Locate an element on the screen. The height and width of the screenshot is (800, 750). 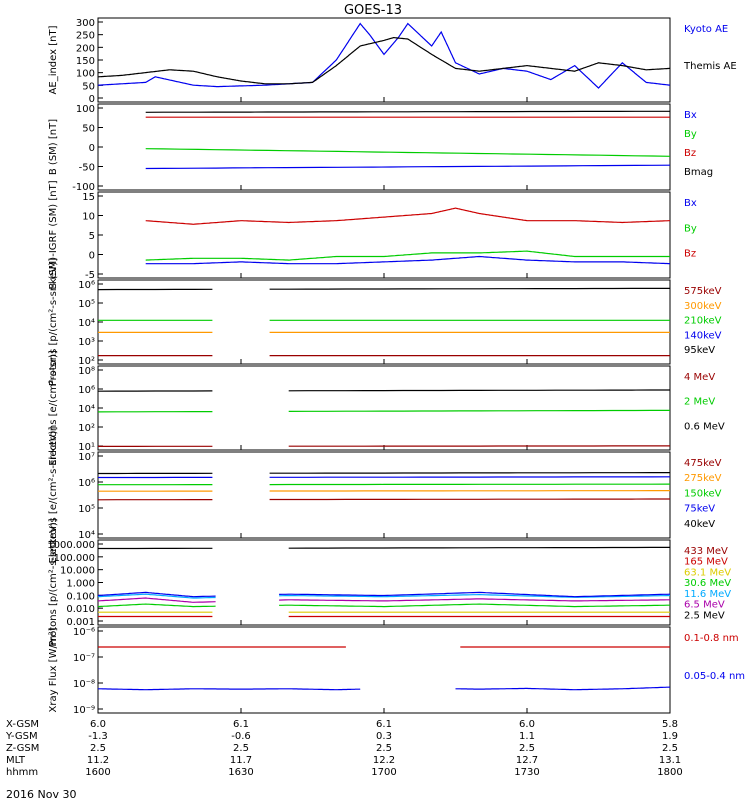
y-tick-label: 0.001 is located at coordinates (80, 622).